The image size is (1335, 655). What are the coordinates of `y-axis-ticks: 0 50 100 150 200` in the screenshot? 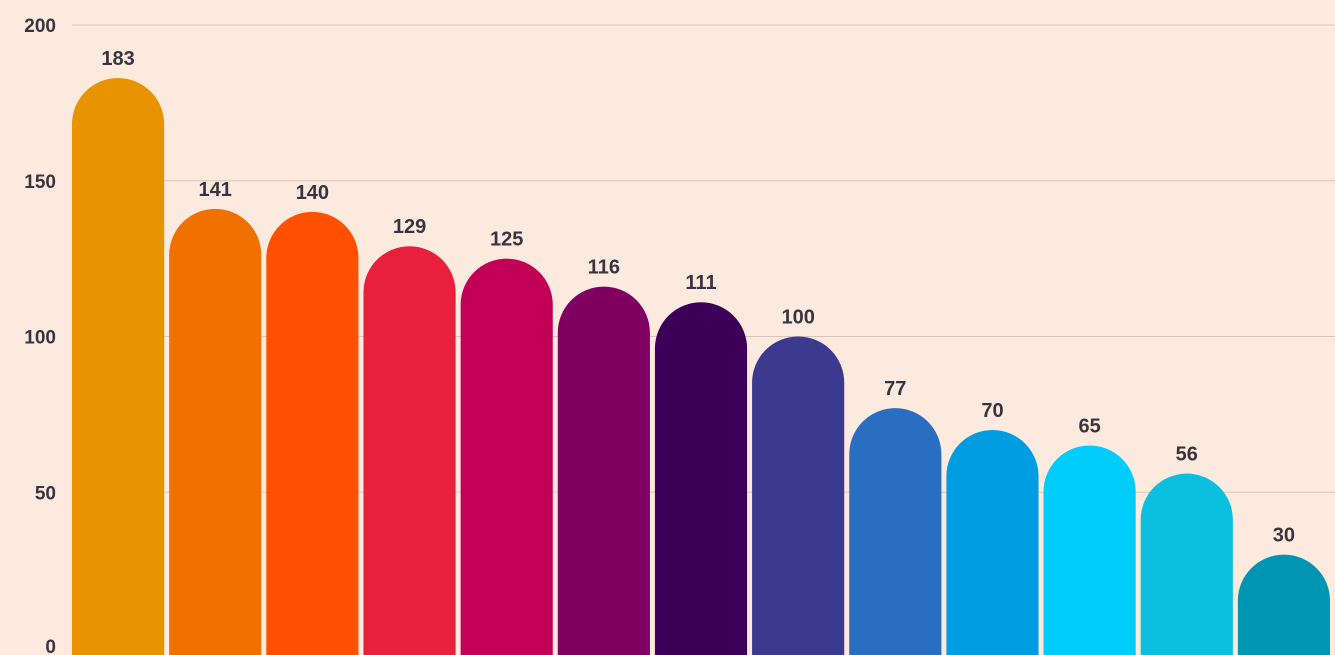 It's located at (40, 335).